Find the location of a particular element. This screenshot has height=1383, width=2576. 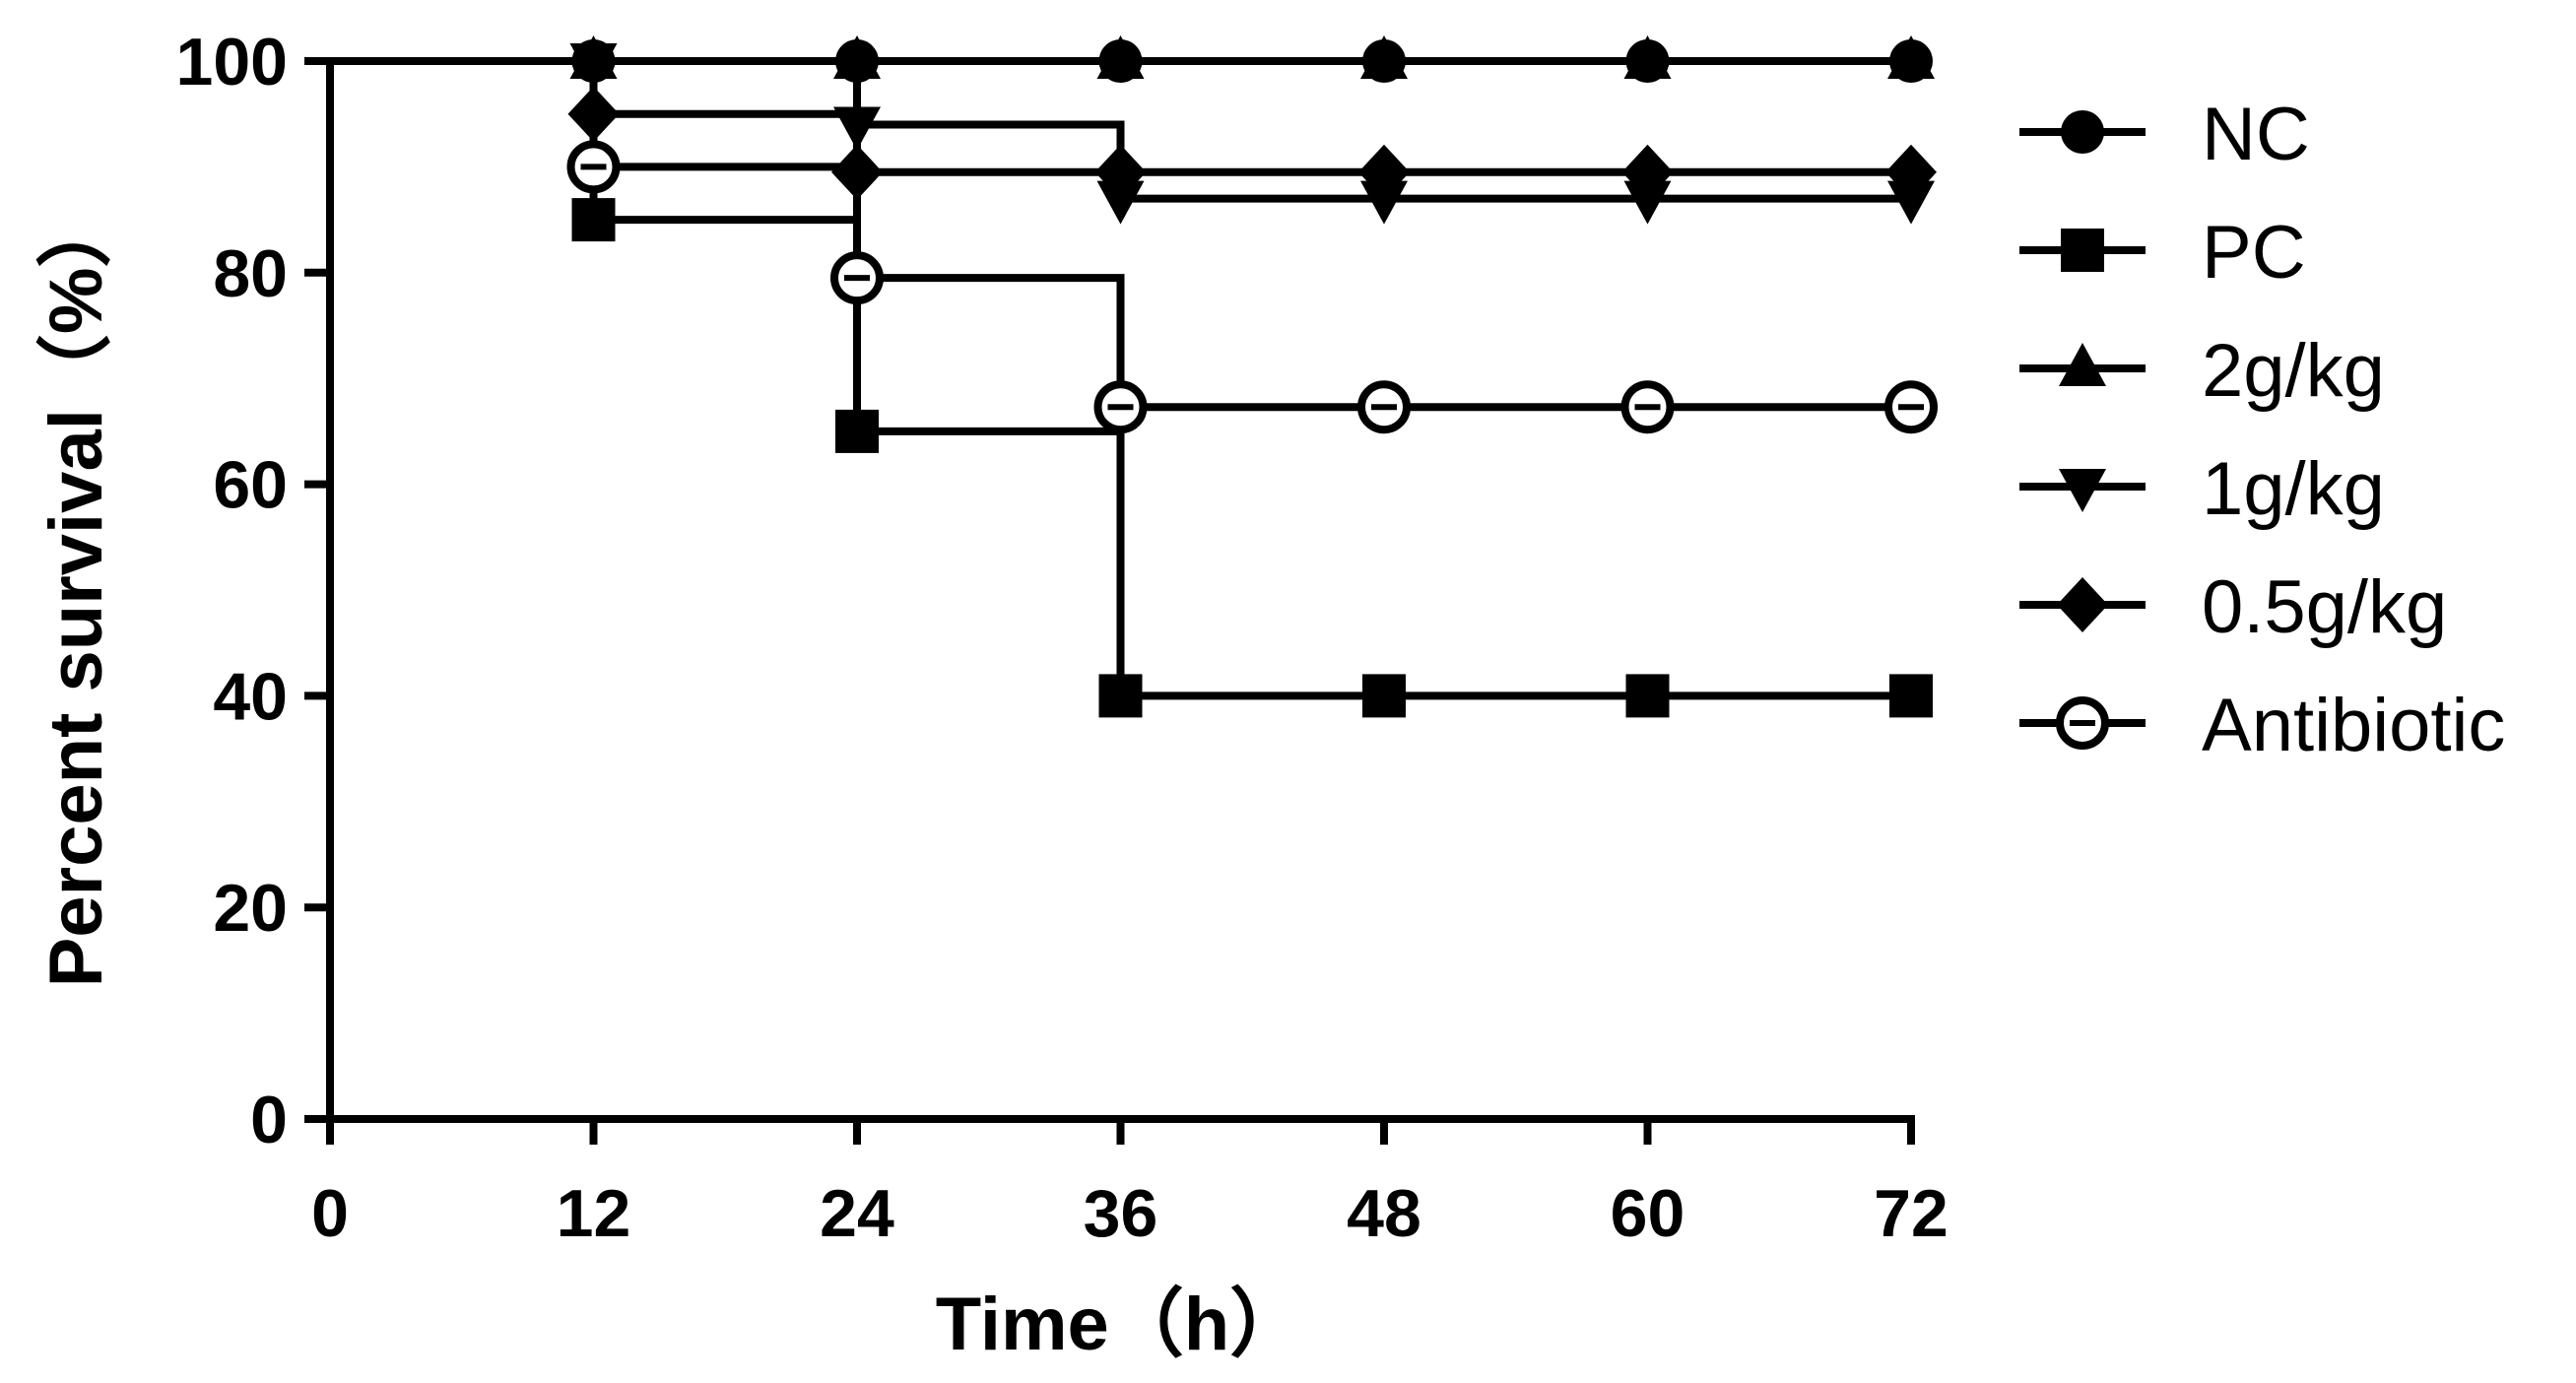

x-tick-label: 24 is located at coordinates (857, 1213).